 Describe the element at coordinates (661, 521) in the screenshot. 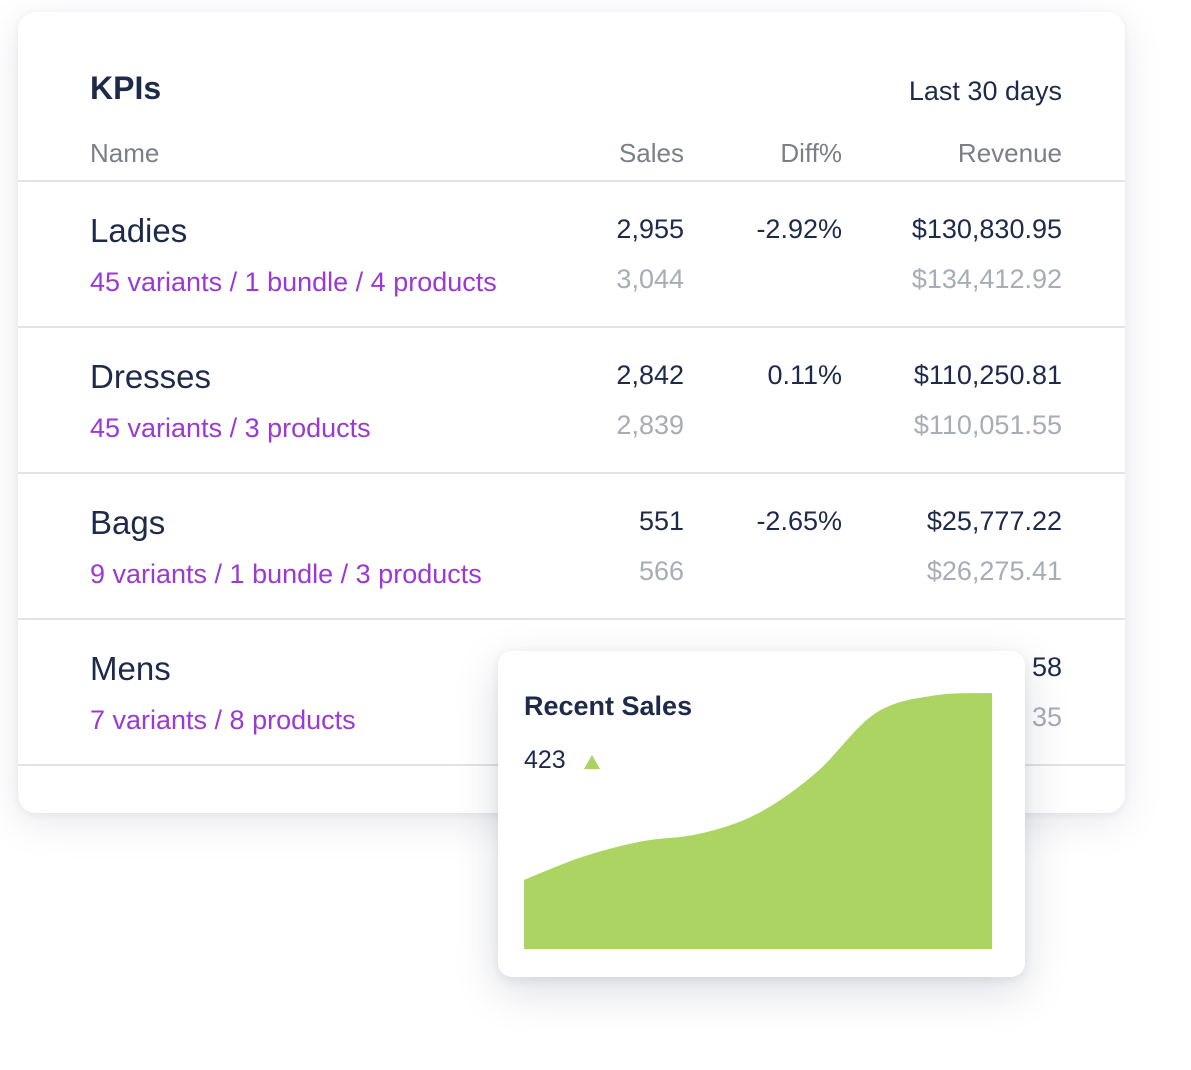

I see `row-sales: 551` at that location.